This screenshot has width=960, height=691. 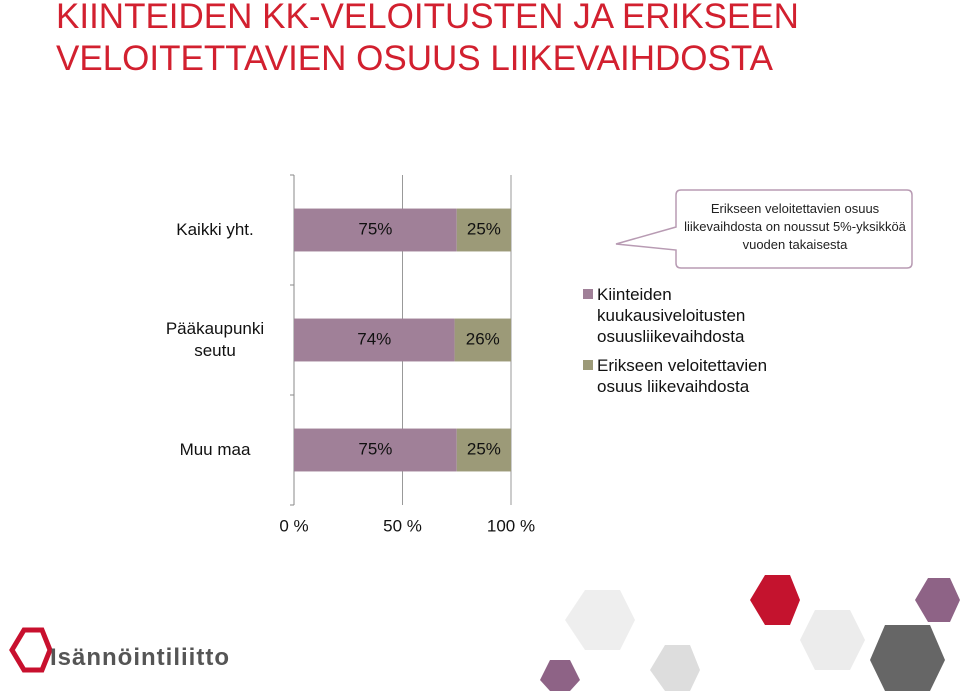 I want to click on data-label: 26%, so click(x=483, y=338).